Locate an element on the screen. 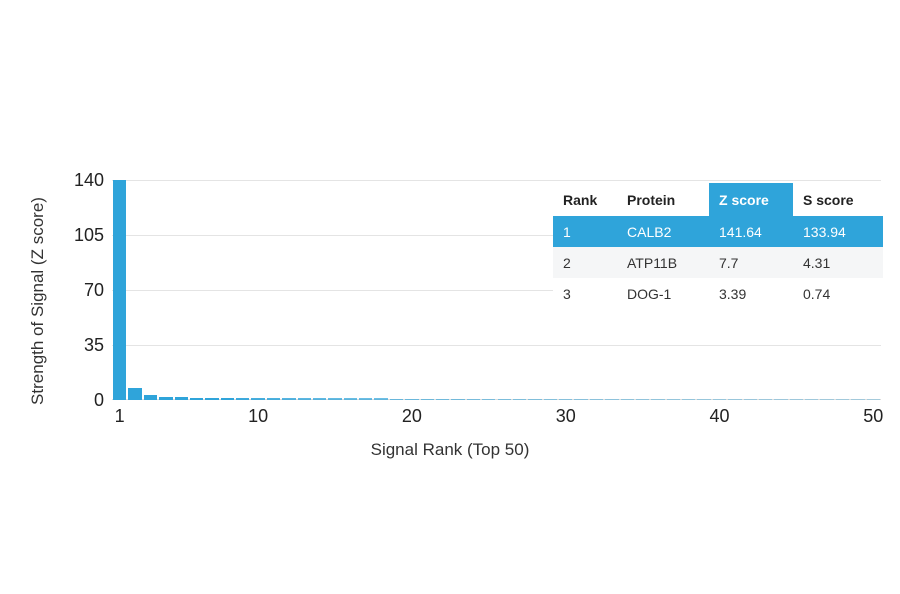 This screenshot has width=900, height=594. x-axis-line is located at coordinates (496, 399).